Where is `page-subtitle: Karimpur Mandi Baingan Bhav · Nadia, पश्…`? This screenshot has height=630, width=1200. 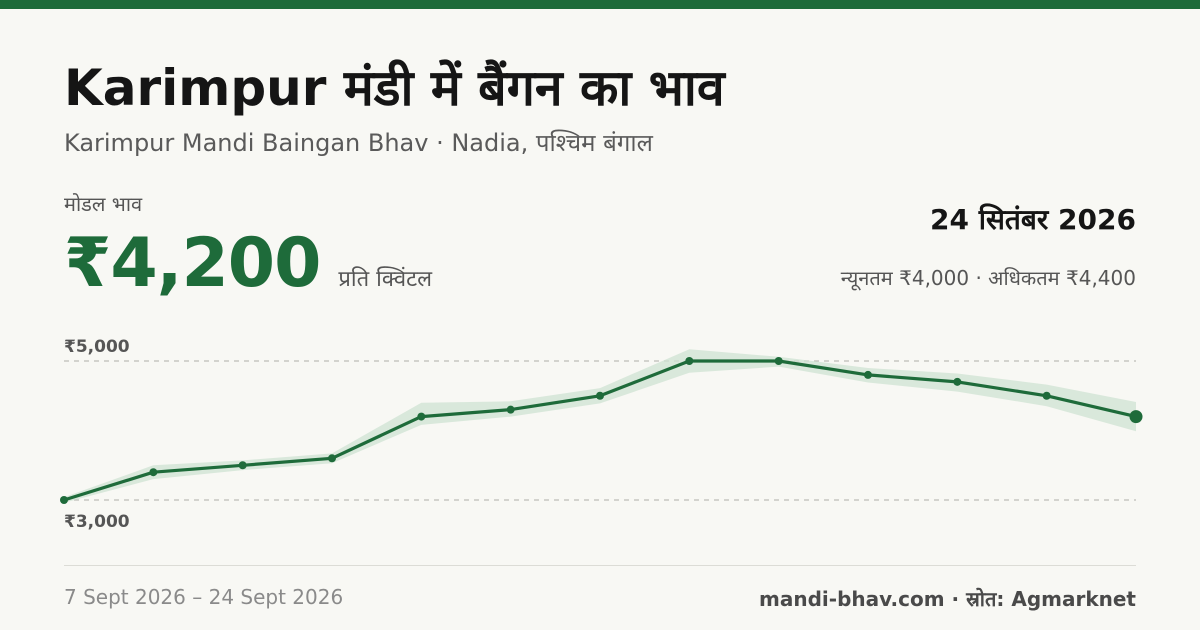 page-subtitle: Karimpur Mandi Baingan Bhav · Nadia, पश्… is located at coordinates (358, 143).